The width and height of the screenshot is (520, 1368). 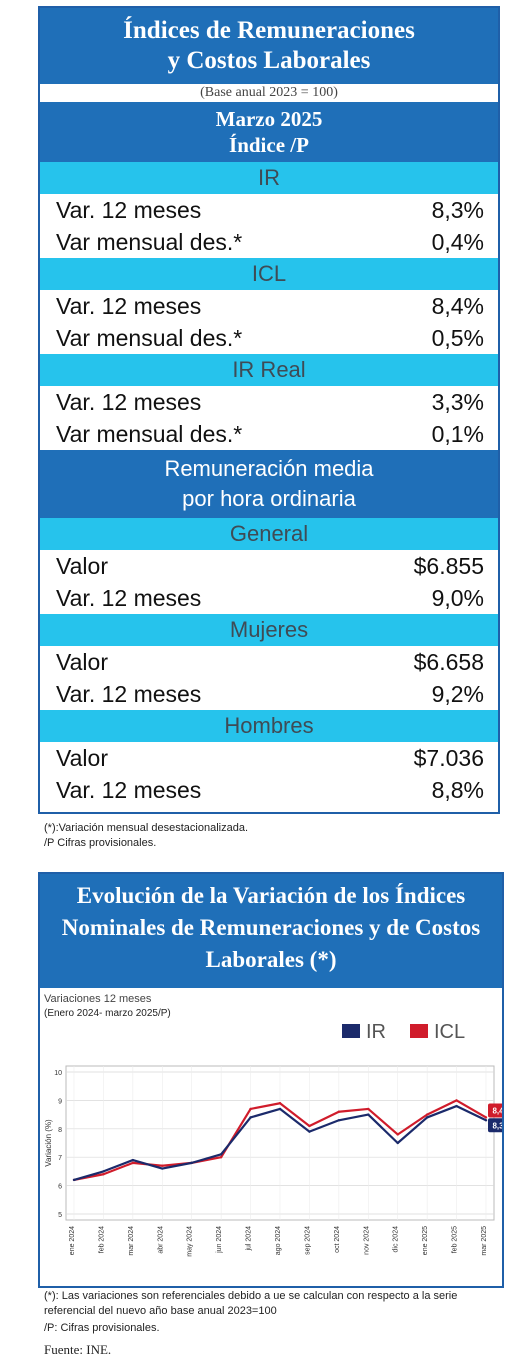 What do you see at coordinates (269, 119) in the screenshot?
I see `period-label: Marzo 2025` at bounding box center [269, 119].